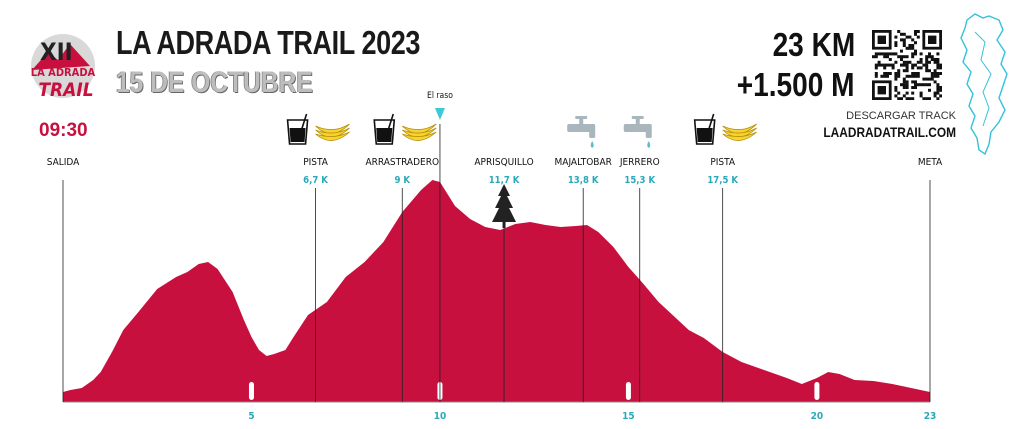 The width and height of the screenshot is (1024, 429). I want to click on x-tick-label: 20, so click(817, 416).